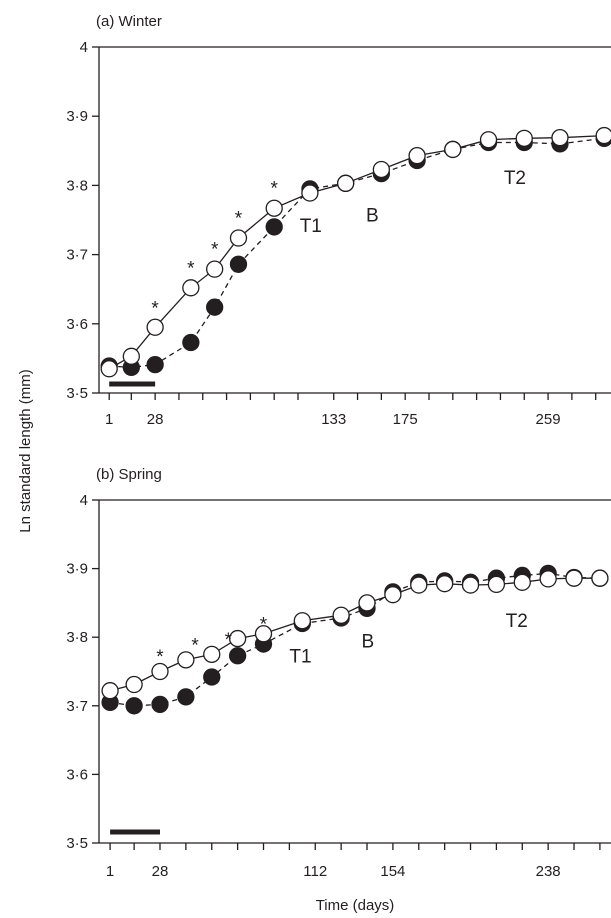  What do you see at coordinates (392, 871) in the screenshot?
I see `x-tick-label: 154` at bounding box center [392, 871].